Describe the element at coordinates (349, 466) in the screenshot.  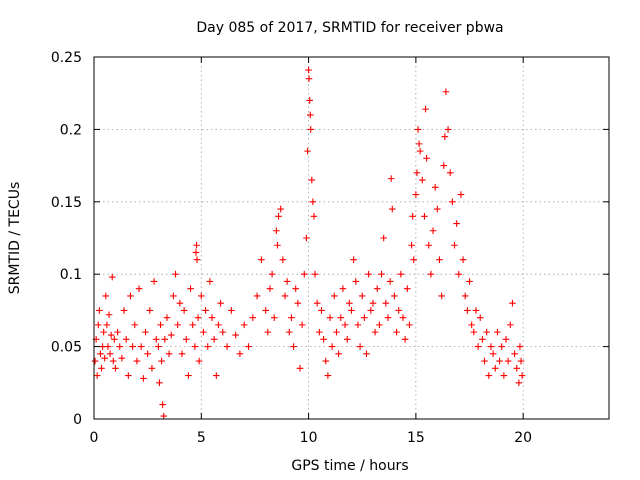
I see `x-axis-label: GPS time / hours` at that location.